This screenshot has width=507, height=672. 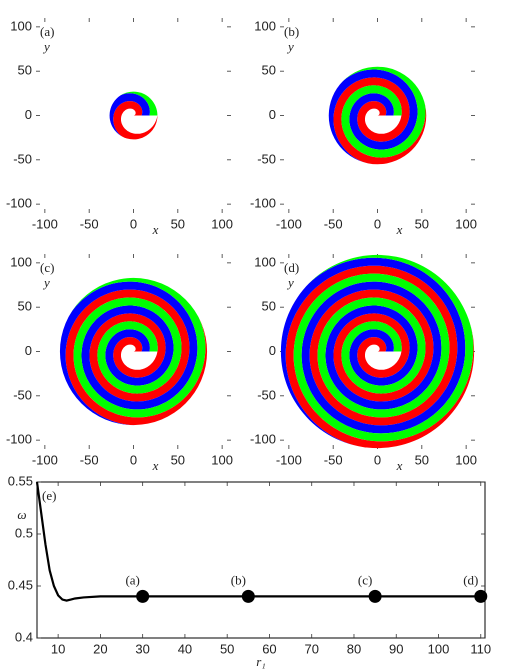 I want to click on panel-label: (d), so click(x=291, y=267).